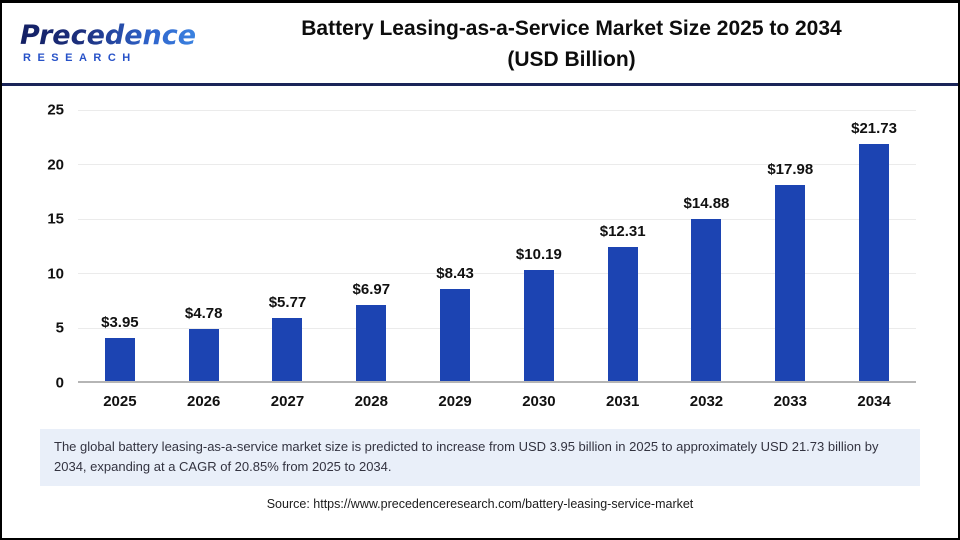  What do you see at coordinates (455, 245) in the screenshot?
I see `bar-slot: $8.43` at bounding box center [455, 245].